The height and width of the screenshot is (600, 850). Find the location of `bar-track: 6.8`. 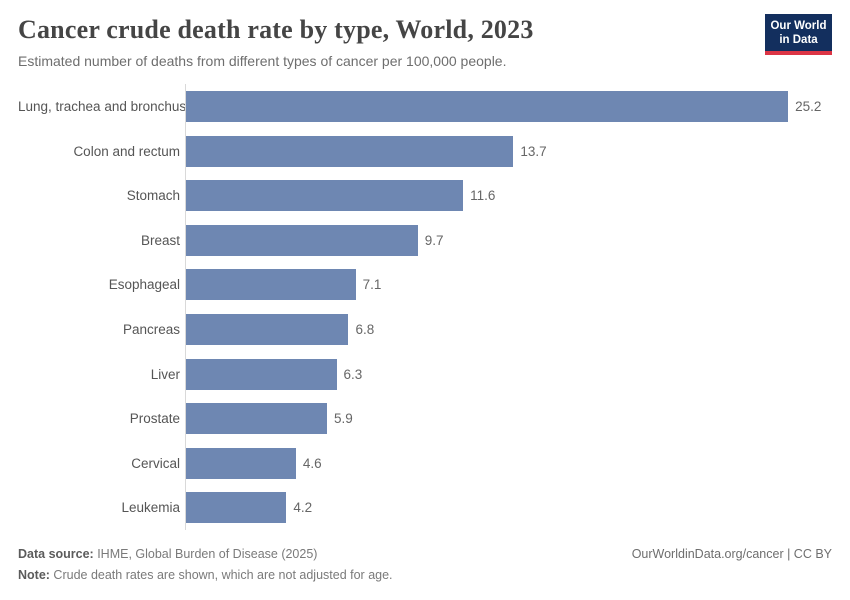

bar-track: 6.8 is located at coordinates (508, 329).